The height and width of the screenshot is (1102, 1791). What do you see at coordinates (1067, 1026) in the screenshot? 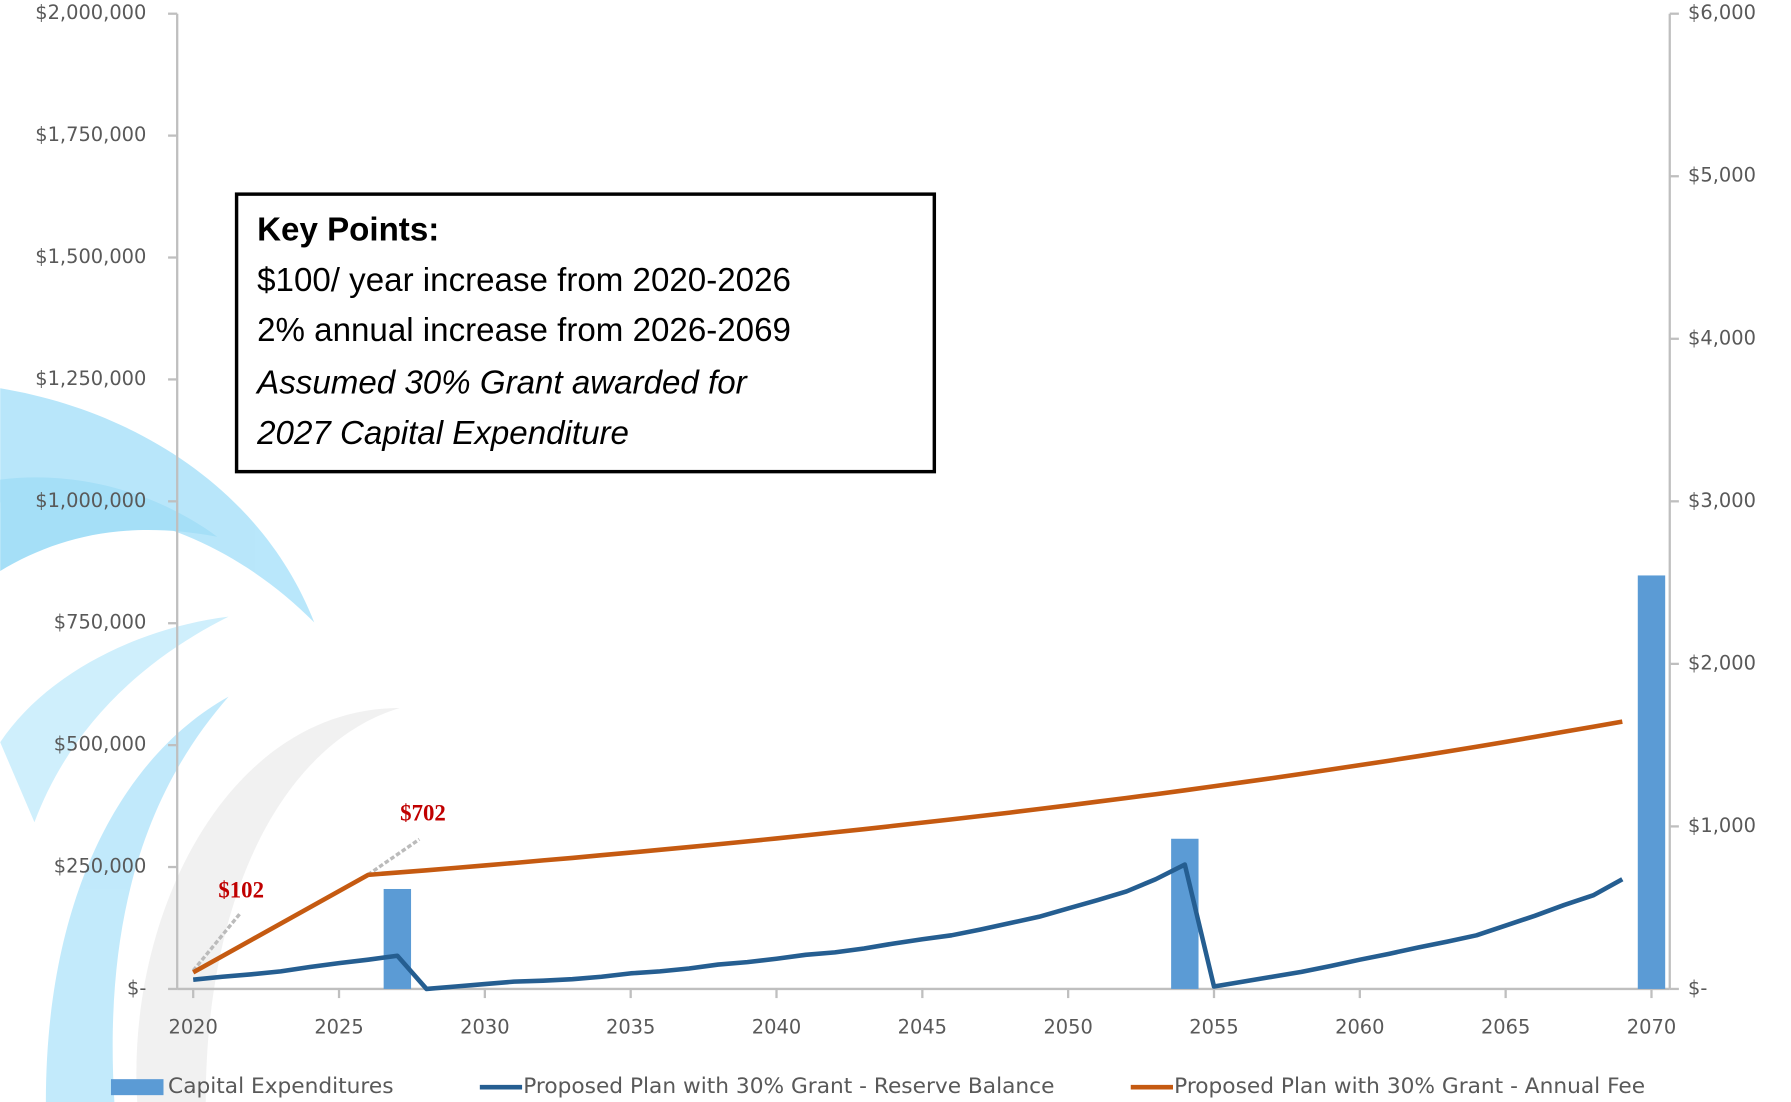
I see `x-tick-label: 2050` at bounding box center [1067, 1026].